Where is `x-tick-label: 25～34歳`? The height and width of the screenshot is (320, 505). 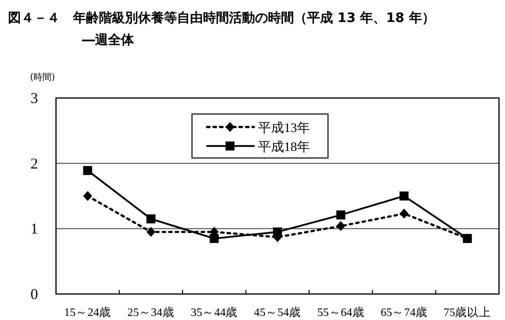 x-tick-label: 25～34歳 is located at coordinates (150, 312).